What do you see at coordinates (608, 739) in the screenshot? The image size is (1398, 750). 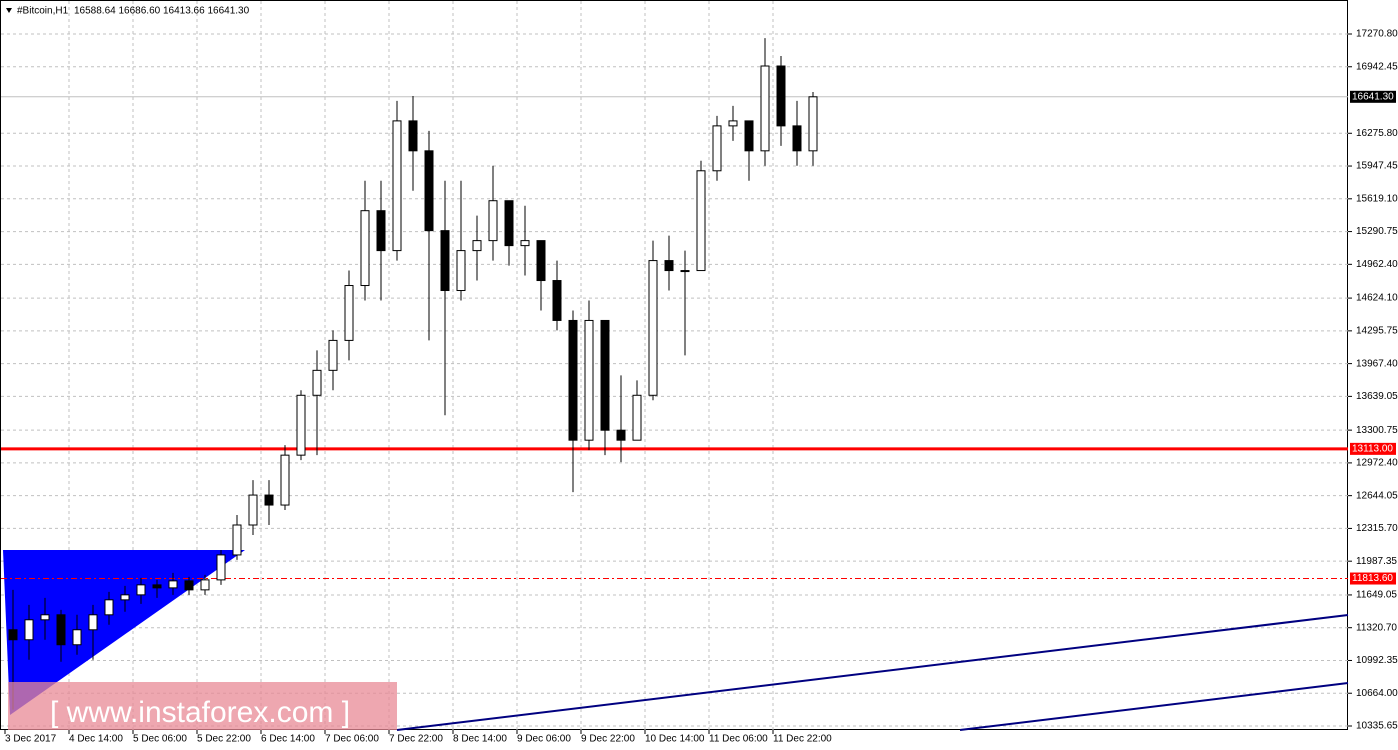 I see `x-tick-label: 9 Dec 22:00` at bounding box center [608, 739].